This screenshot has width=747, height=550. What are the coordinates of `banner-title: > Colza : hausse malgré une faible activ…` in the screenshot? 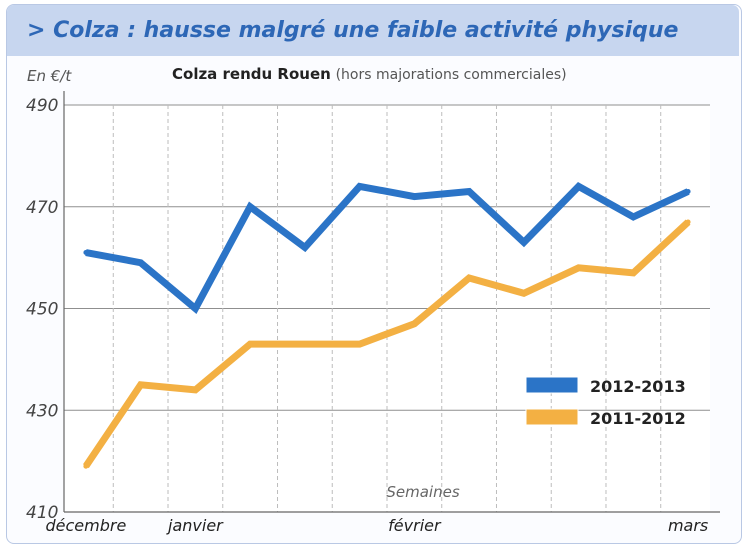 It's located at (353, 30).